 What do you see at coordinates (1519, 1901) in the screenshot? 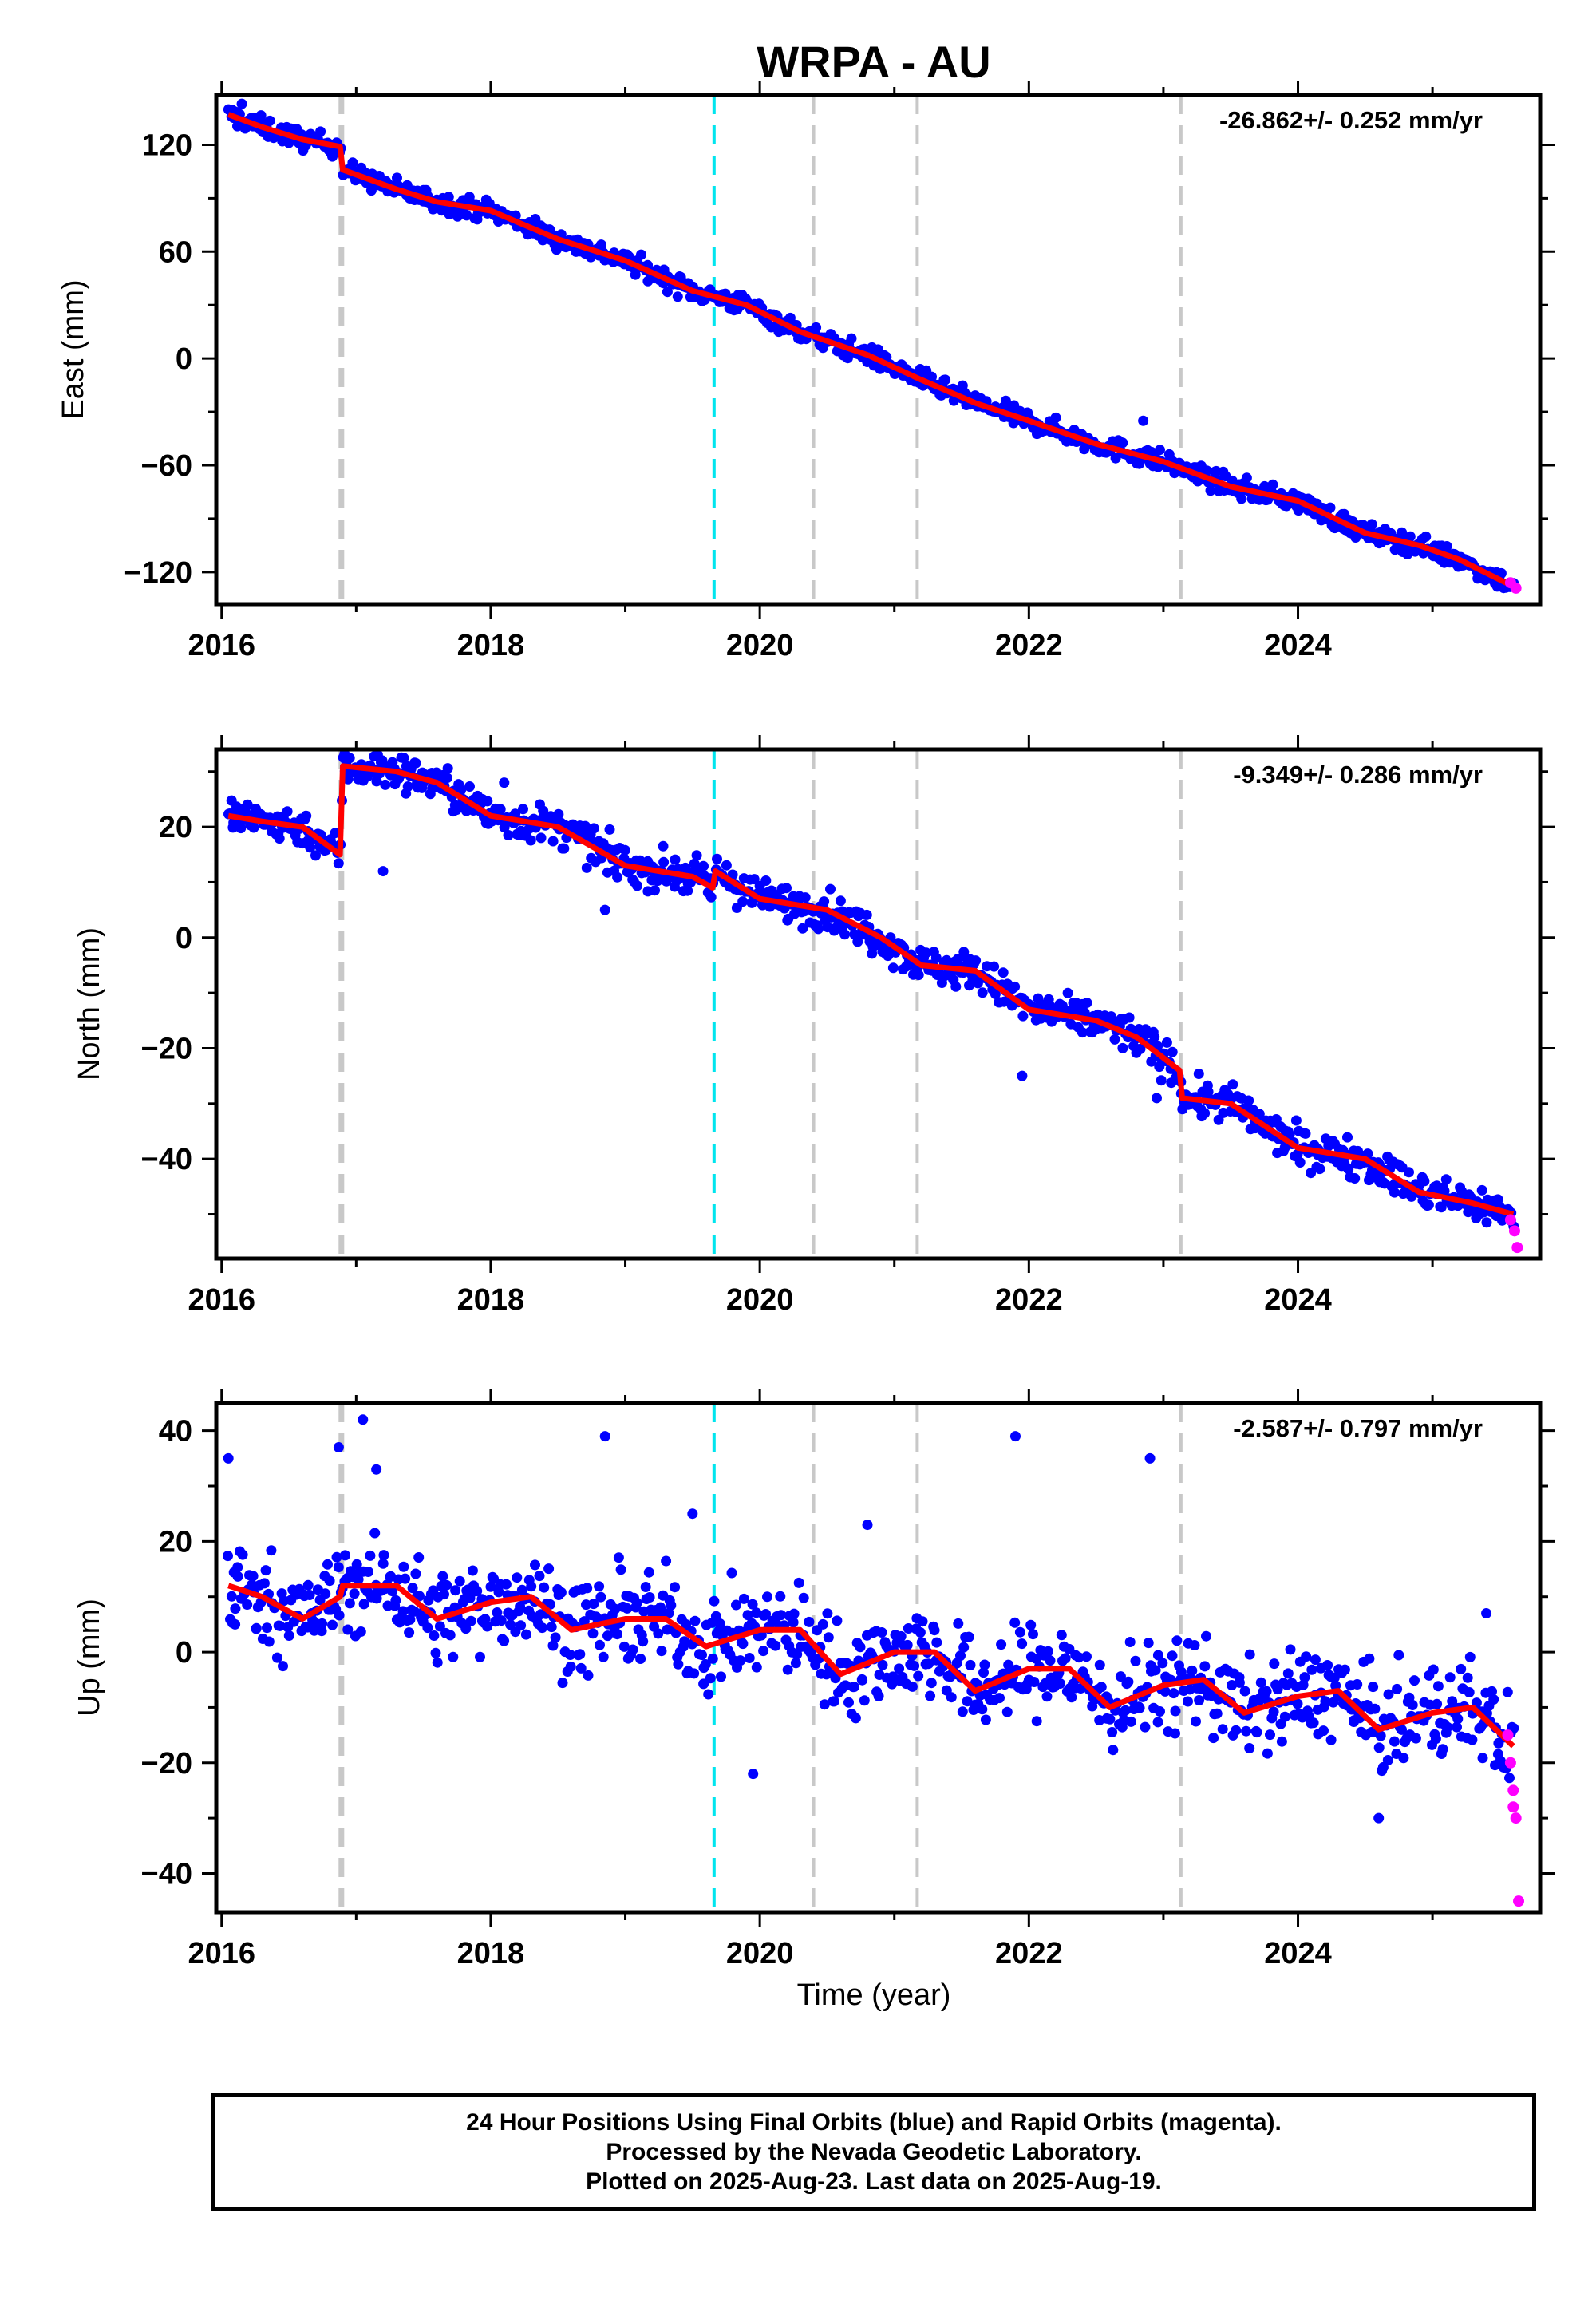
I see `up-rapid-orbit-point` at bounding box center [1519, 1901].